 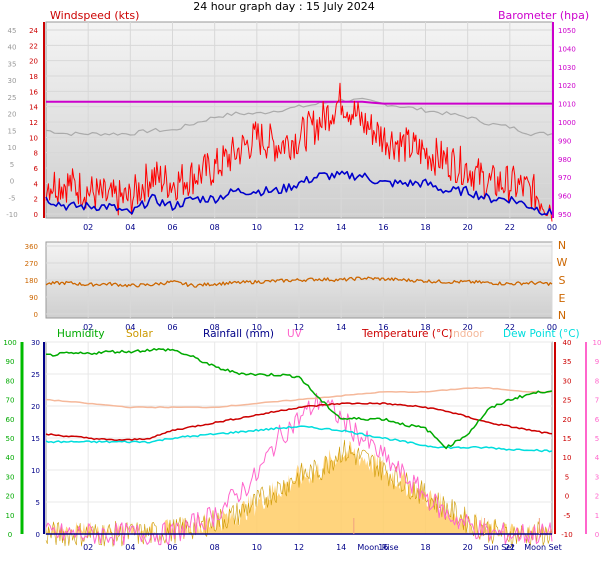 I want to click on temperature-tick-label: 30, so click(x=567, y=381).